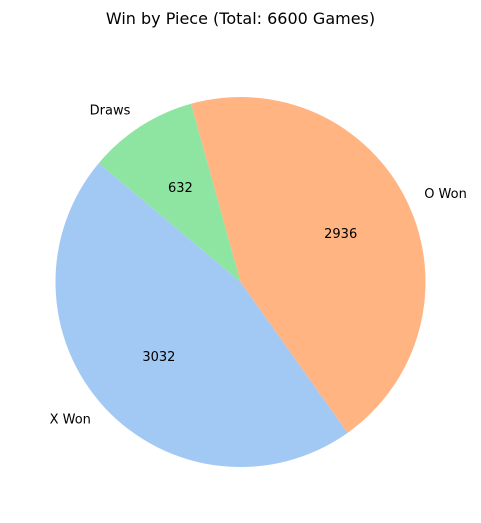  Describe the element at coordinates (110, 110) in the screenshot. I see `slice-label-draws: Draws` at that location.